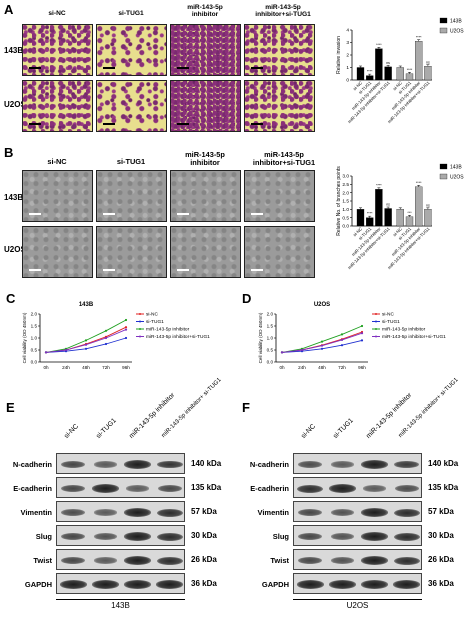 The height and width of the screenshot is (631, 474). Describe the element at coordinates (57, 196) in the screenshot. I see `tube-image-143b-si-nc` at that location.